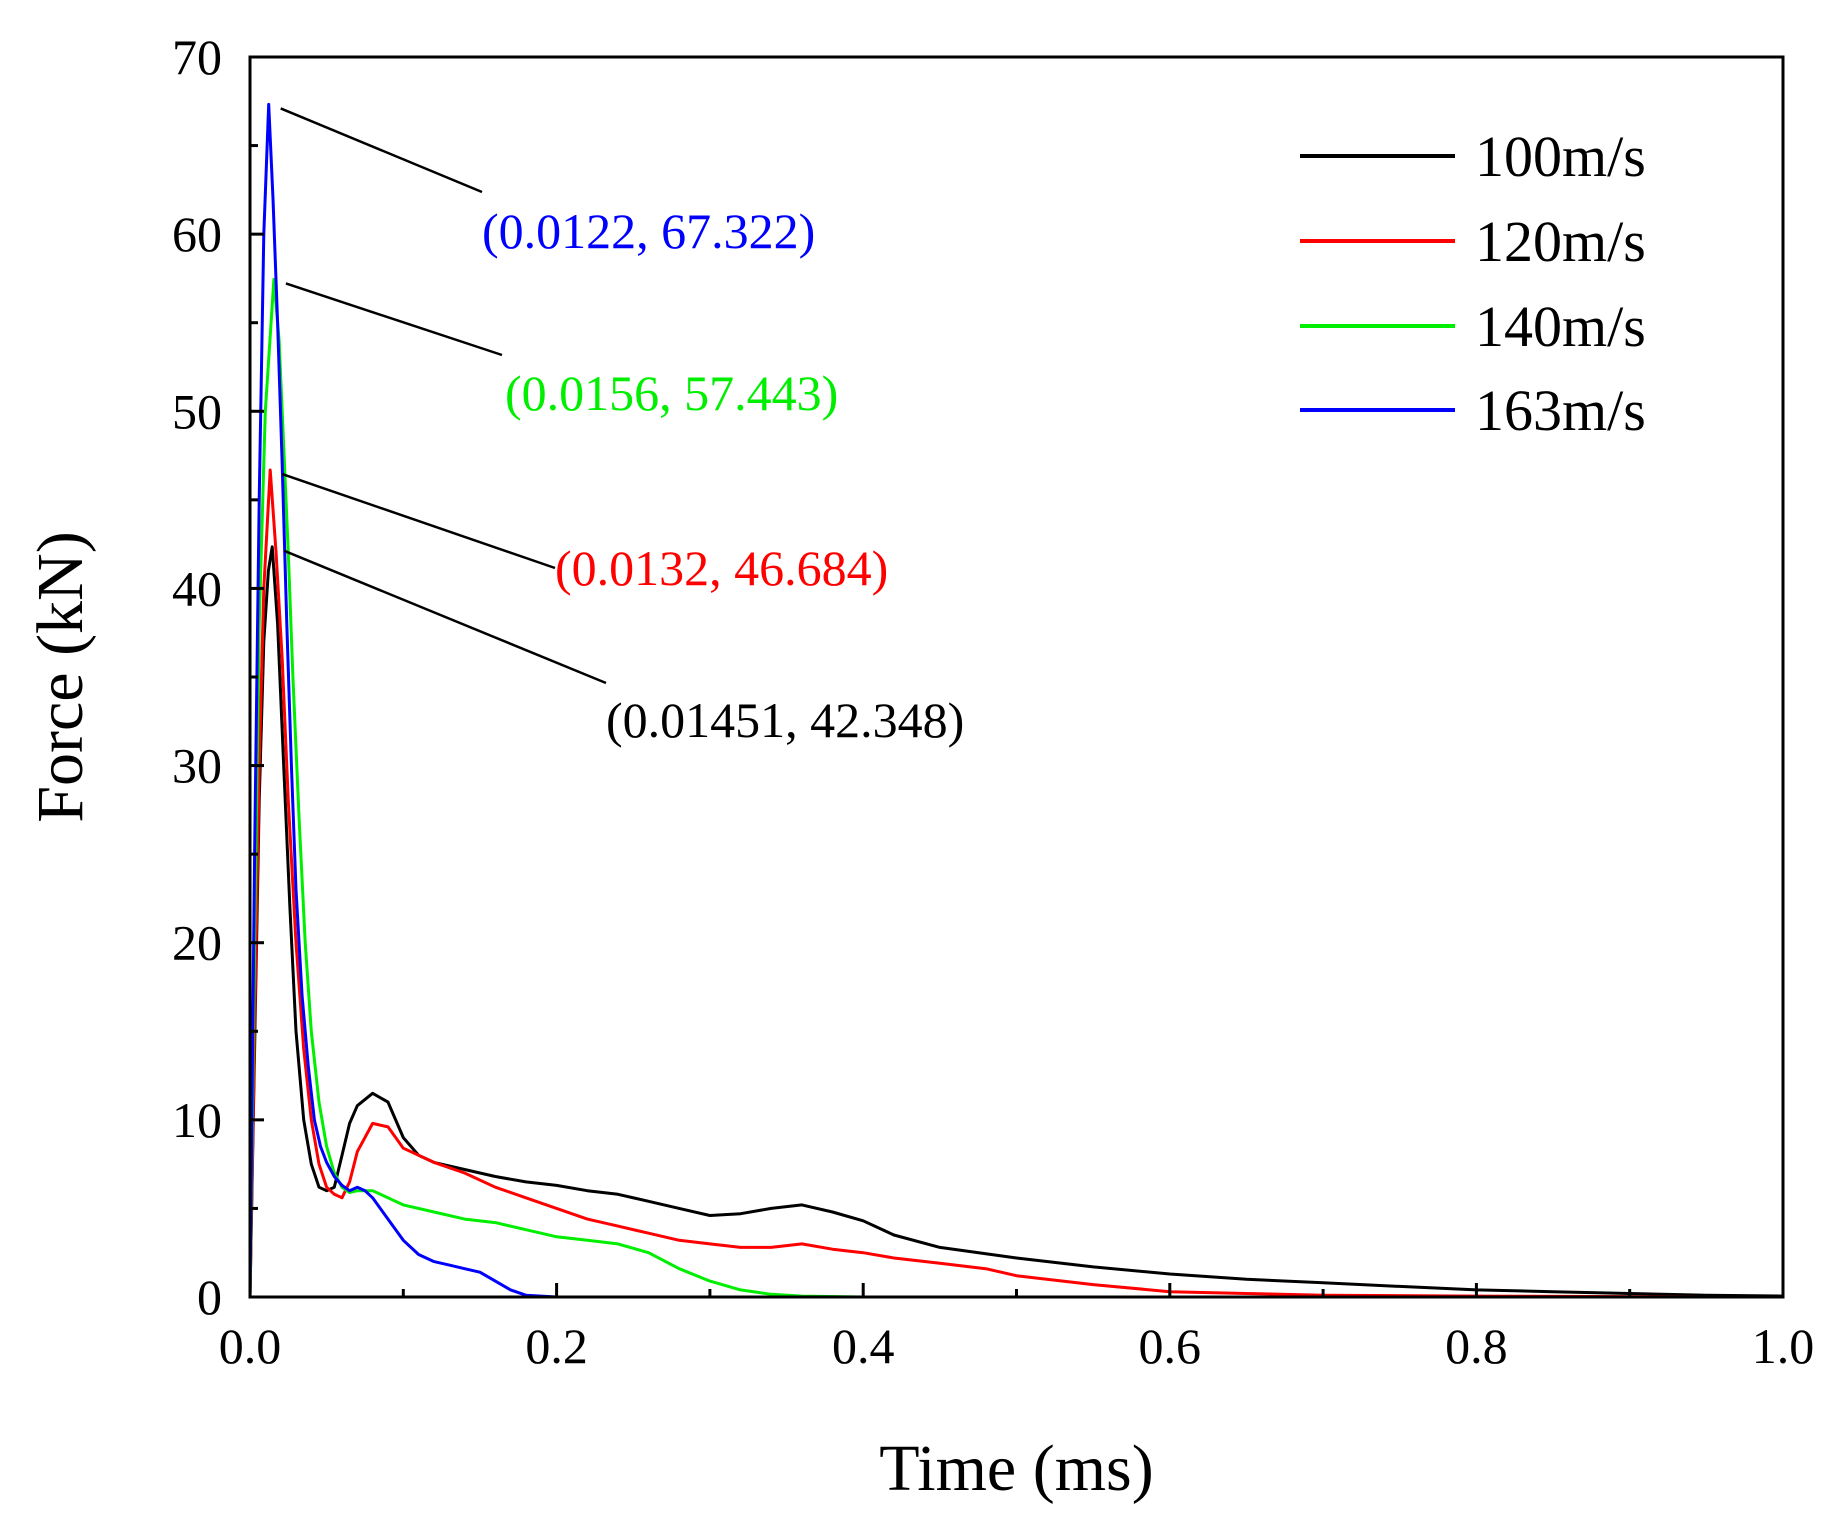 The width and height of the screenshot is (1838, 1514). Describe the element at coordinates (60, 676) in the screenshot. I see `y-axis-title: Force (kN)` at that location.